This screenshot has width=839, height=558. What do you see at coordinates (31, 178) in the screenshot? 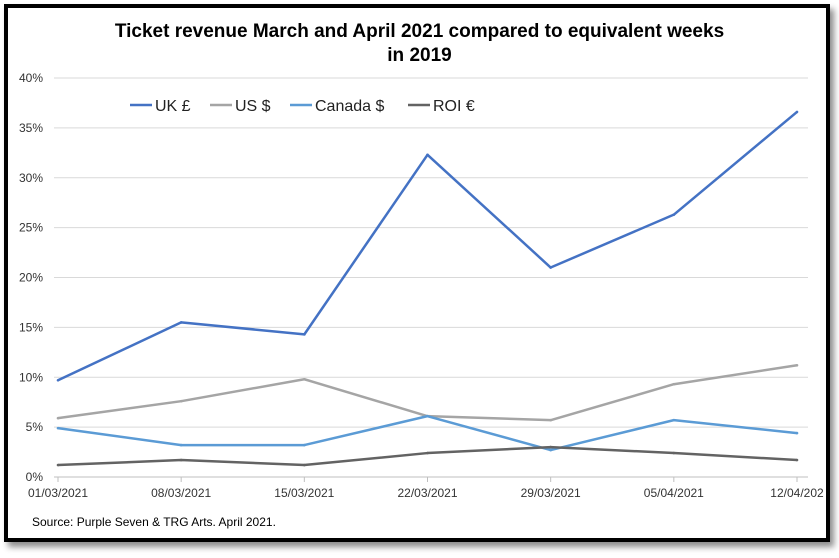
I see `y-tick-label: 30%` at bounding box center [31, 178].